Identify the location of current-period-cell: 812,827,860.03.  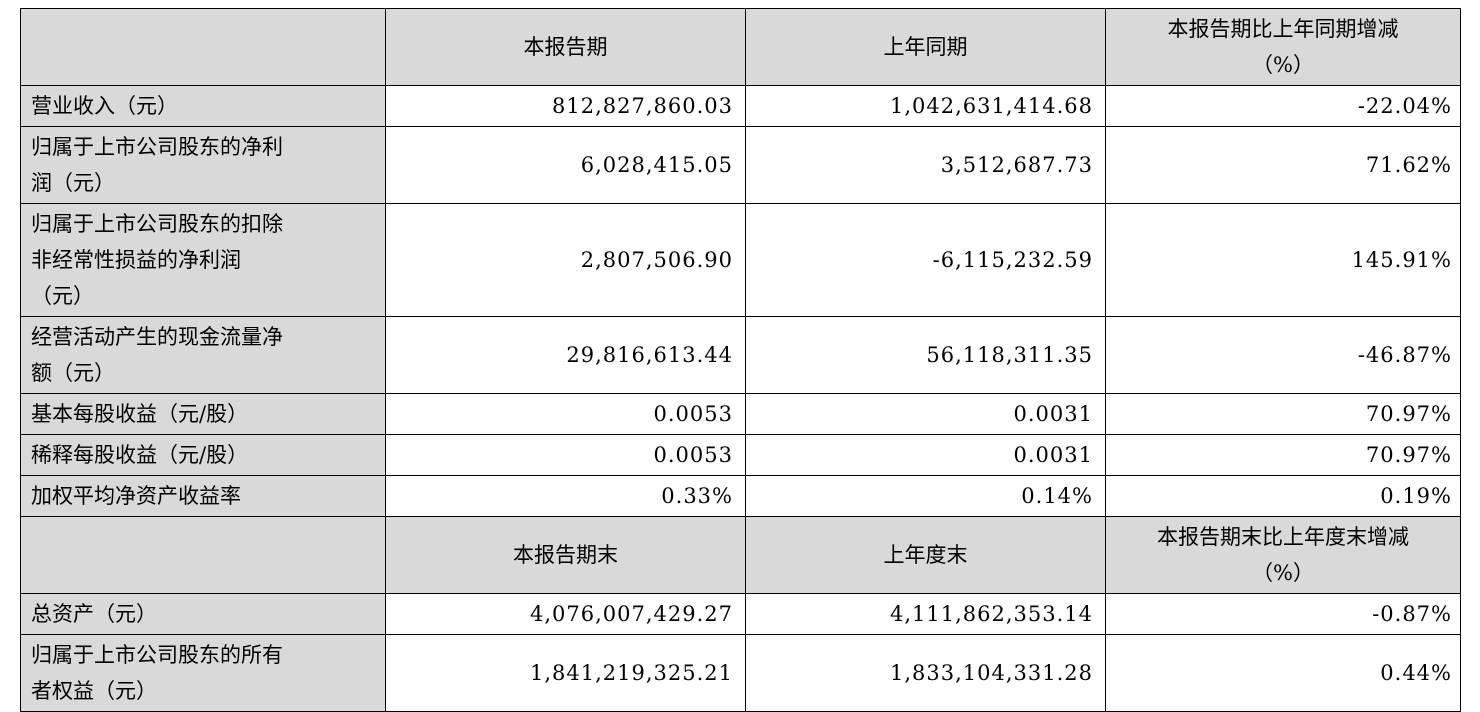
(565, 106).